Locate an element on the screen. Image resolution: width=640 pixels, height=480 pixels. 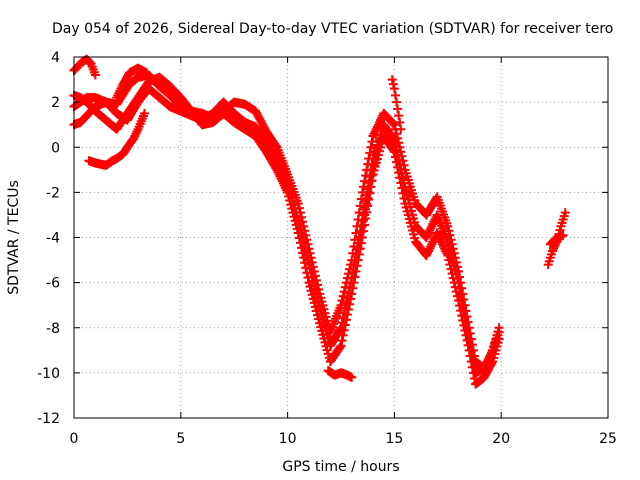
x-tick-label: 25 is located at coordinates (608, 439).